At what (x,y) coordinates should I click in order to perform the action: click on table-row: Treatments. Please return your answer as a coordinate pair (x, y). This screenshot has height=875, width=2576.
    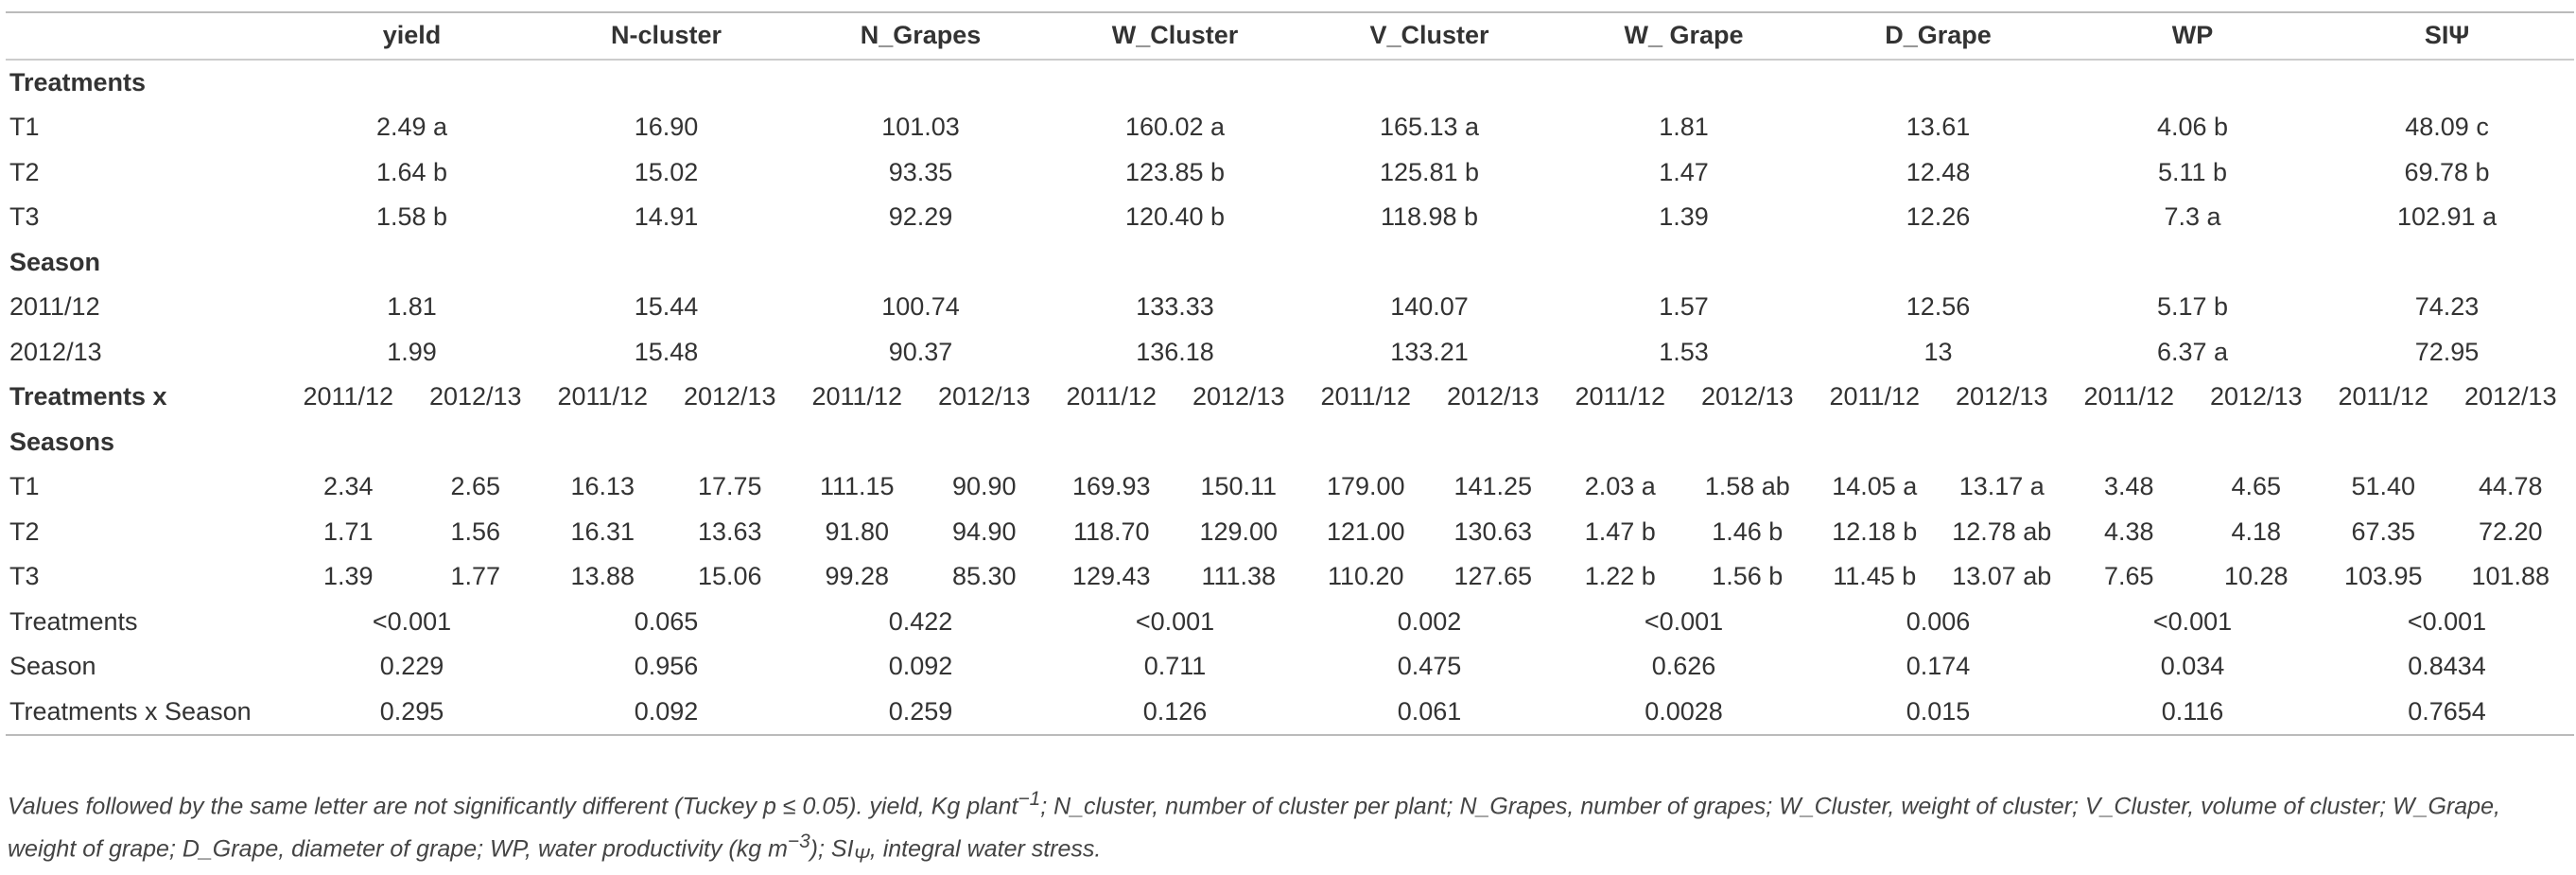
    Looking at the image, I should click on (1290, 83).